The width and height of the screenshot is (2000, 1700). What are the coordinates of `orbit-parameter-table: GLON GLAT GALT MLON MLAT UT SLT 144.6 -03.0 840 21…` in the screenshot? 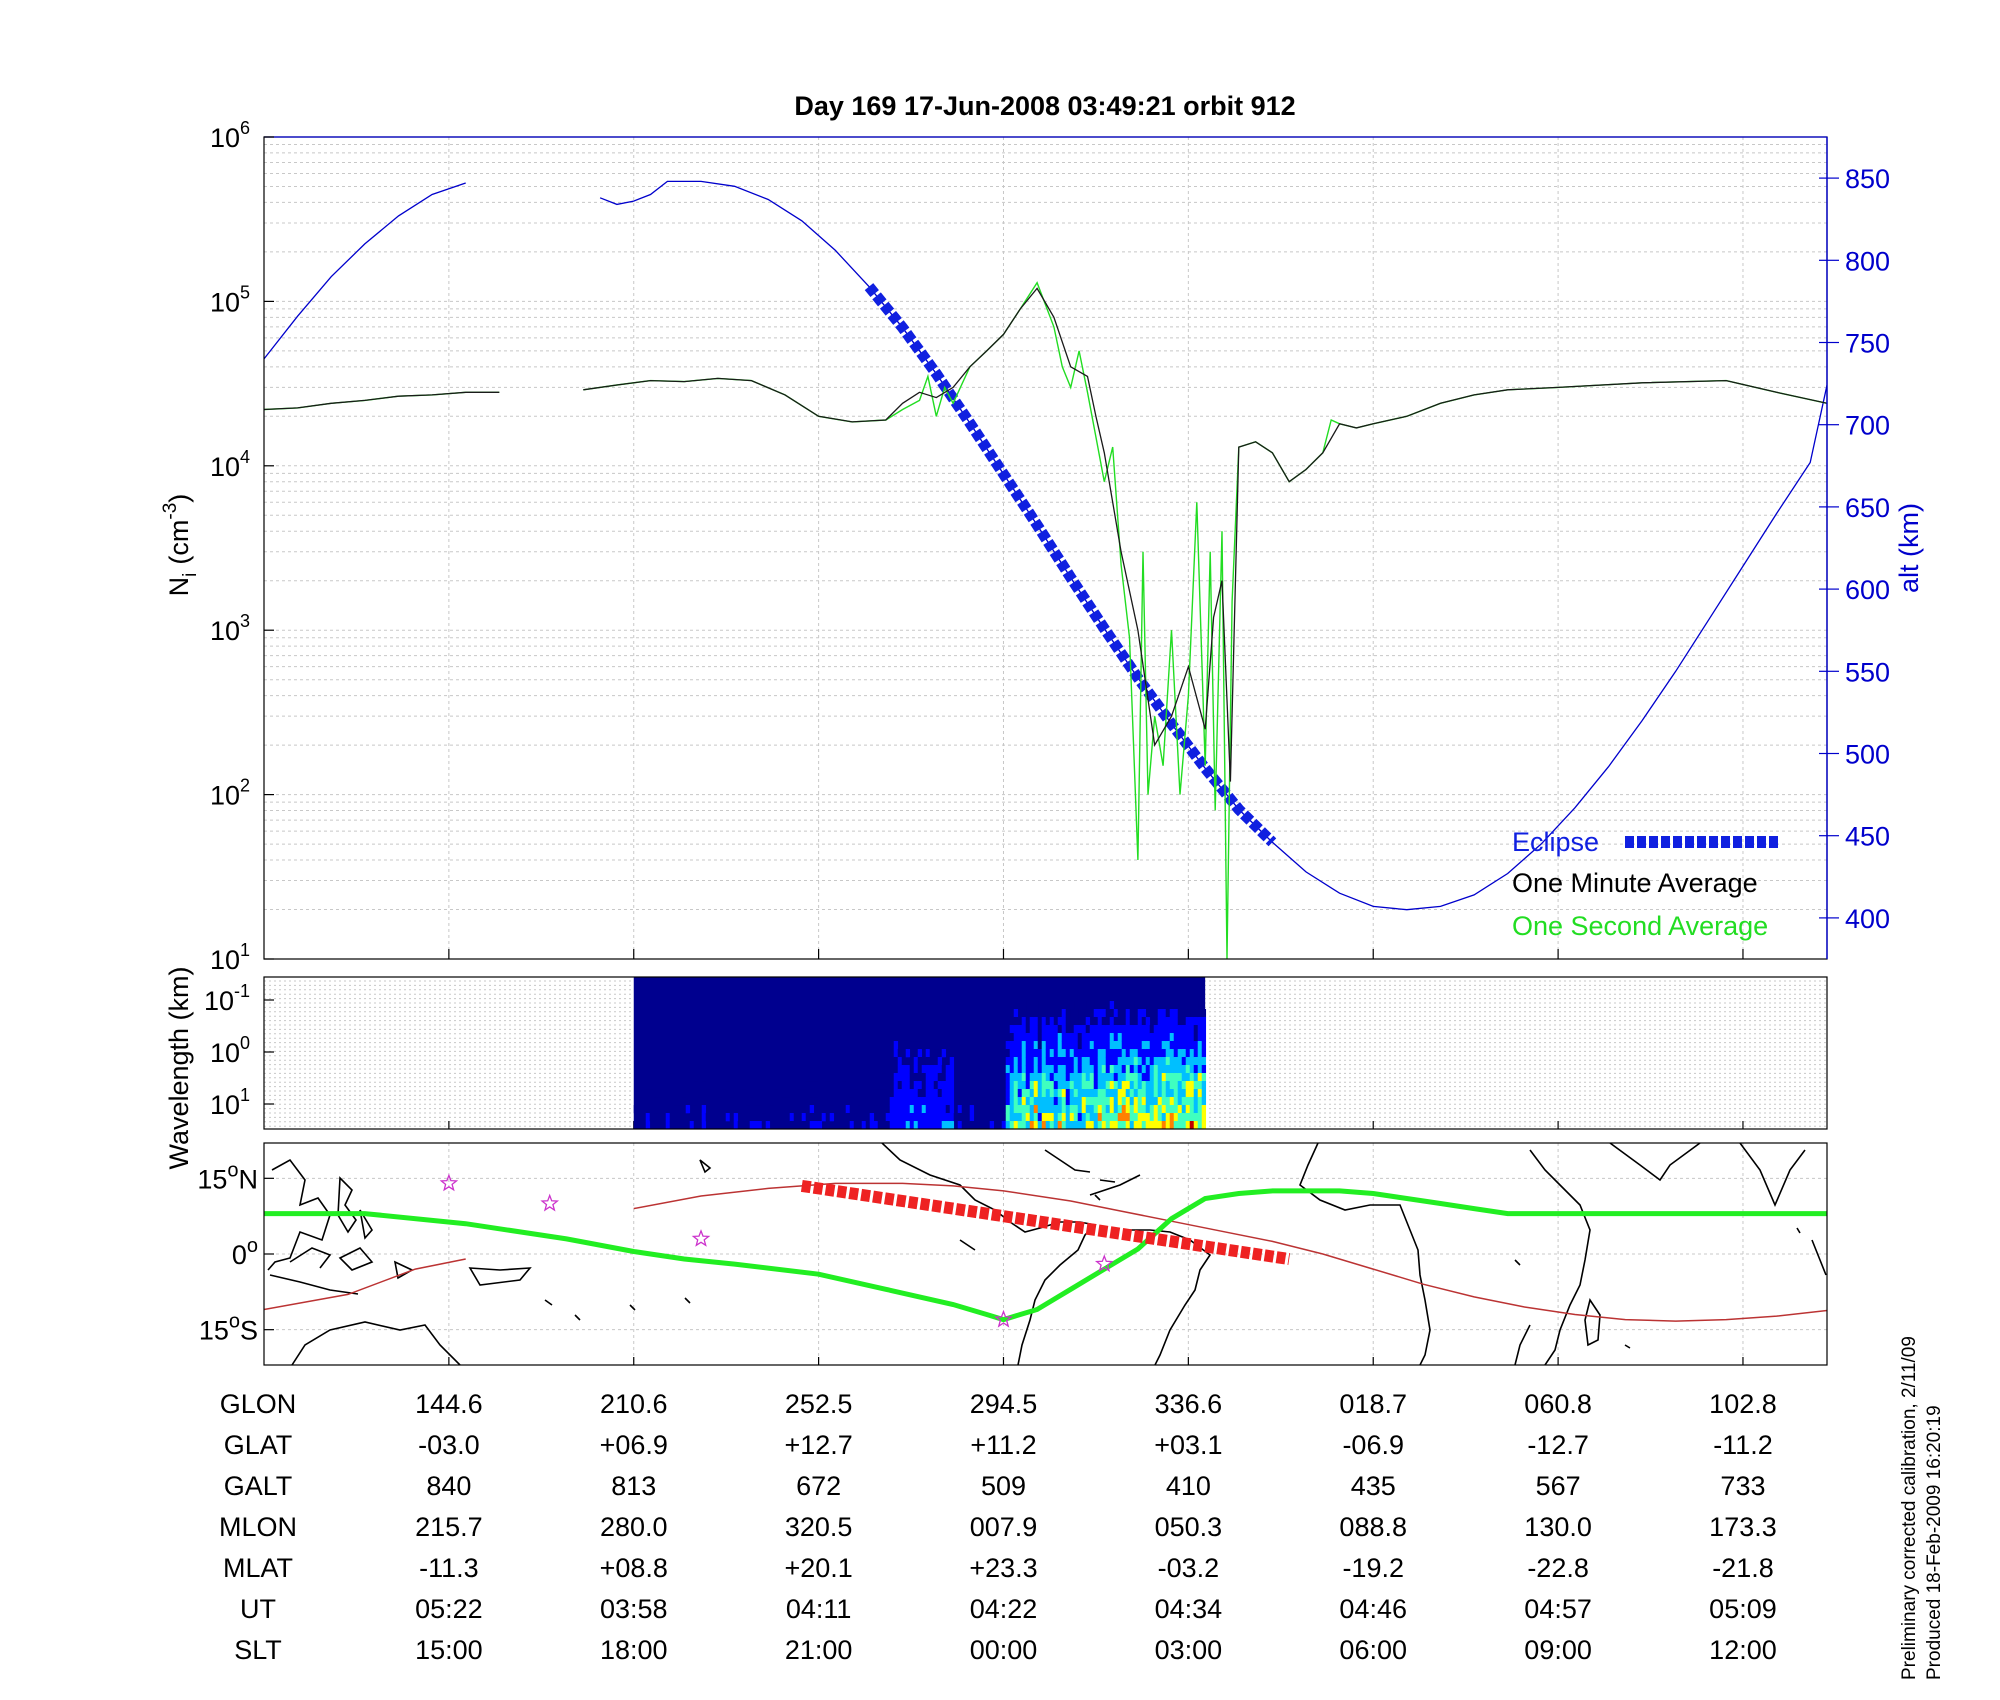 It's located at (998, 1527).